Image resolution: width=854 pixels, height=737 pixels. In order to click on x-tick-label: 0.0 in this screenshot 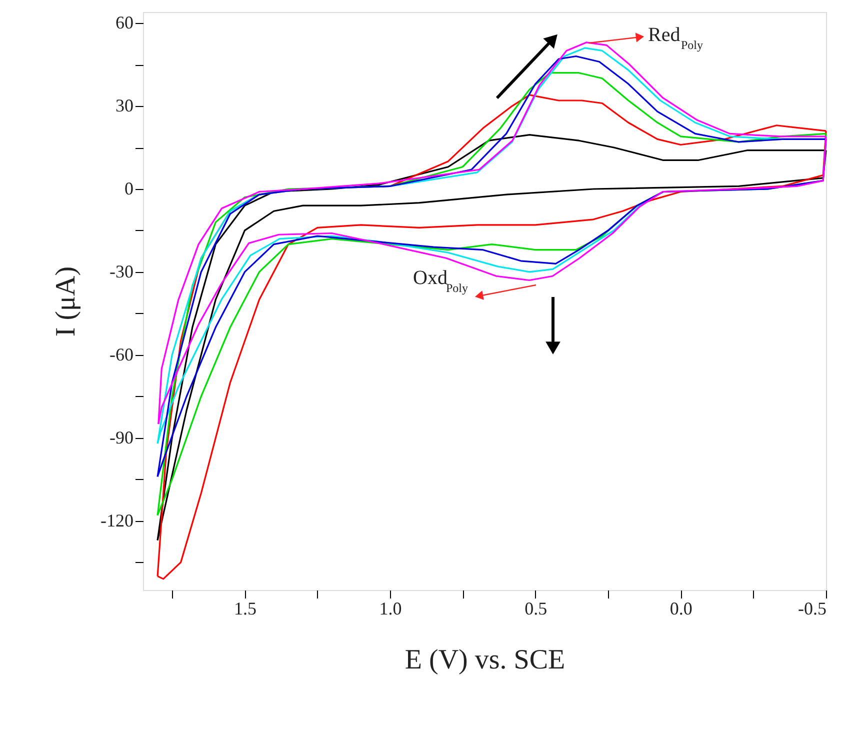, I will do `click(681, 608)`.